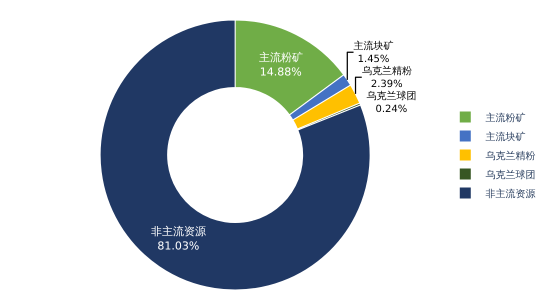 The height and width of the screenshot is (300, 550). I want to click on legend-label: 乌克兰精粉, so click(510, 156).